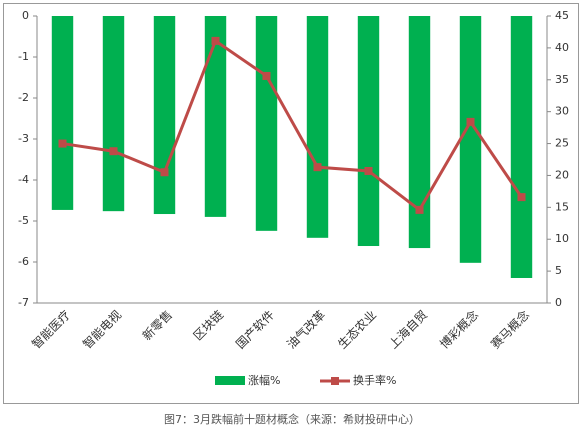 This screenshot has width=585, height=434. I want to click on y2-tick-label: 40, so click(562, 47).